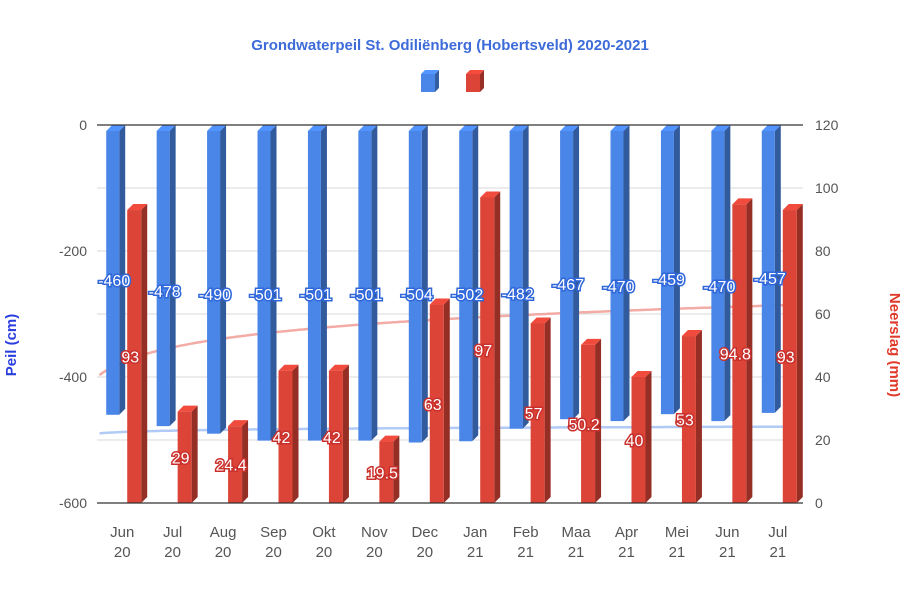 This screenshot has width=900, height=600. Describe the element at coordinates (73, 503) in the screenshot. I see `y-left-tick-label: -600` at that location.